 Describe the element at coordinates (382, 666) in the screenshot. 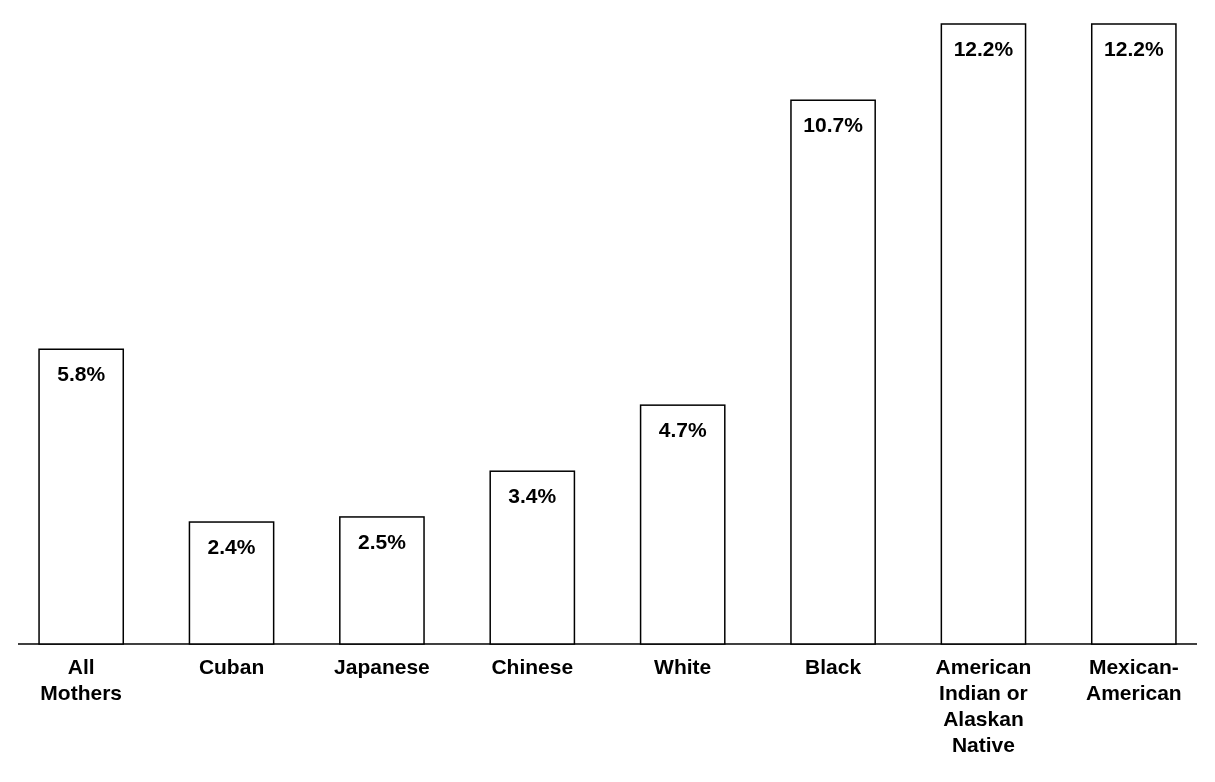

I see `x-tick-label: Japanese` at that location.